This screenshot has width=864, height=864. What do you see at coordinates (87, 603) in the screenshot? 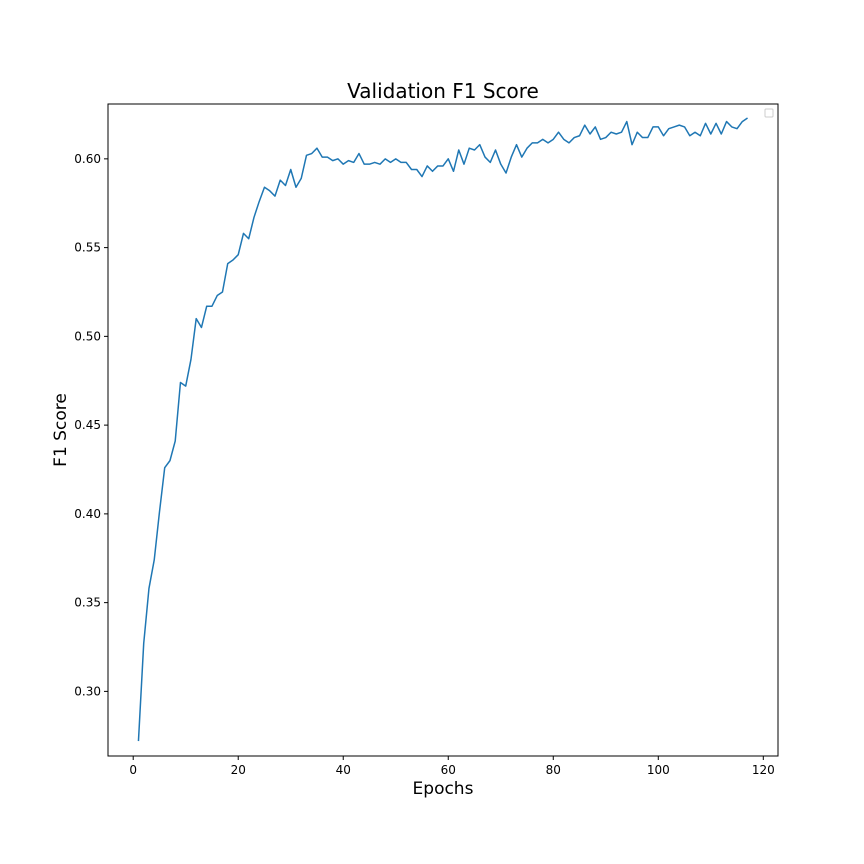
I see `y-tick-label: 0.35` at bounding box center [87, 603].